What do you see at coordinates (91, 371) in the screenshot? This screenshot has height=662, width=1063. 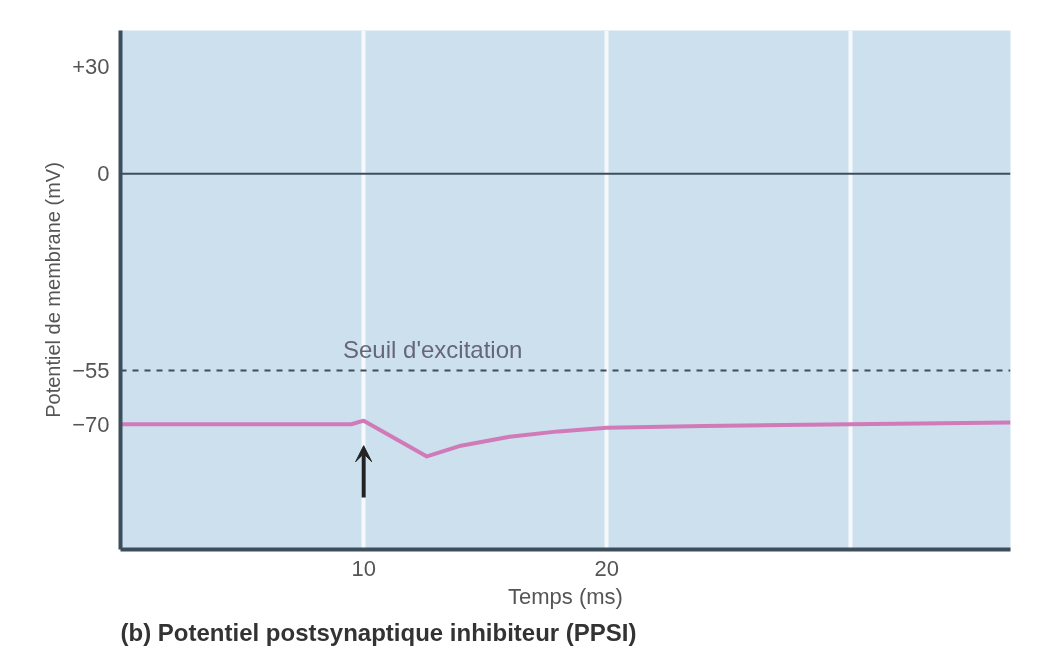 I see `y-tick-label: −55` at bounding box center [91, 371].